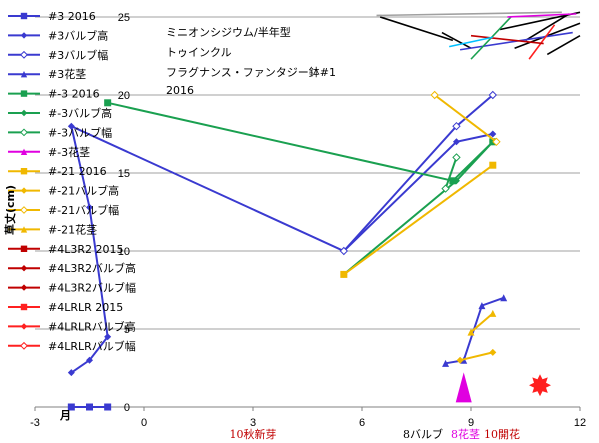 The width and height of the screenshot is (599, 443). What do you see at coordinates (63, 210) in the screenshot?
I see `legend-item: #-21バルブ幅` at bounding box center [63, 210].